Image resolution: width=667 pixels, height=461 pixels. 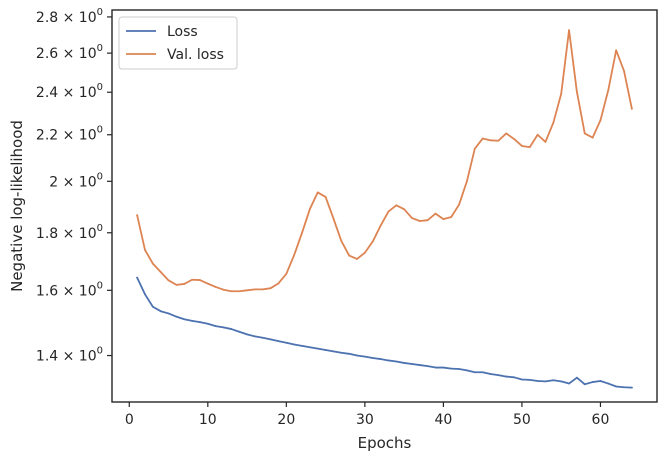 I want to click on x-tick-label: 60, so click(x=601, y=420).